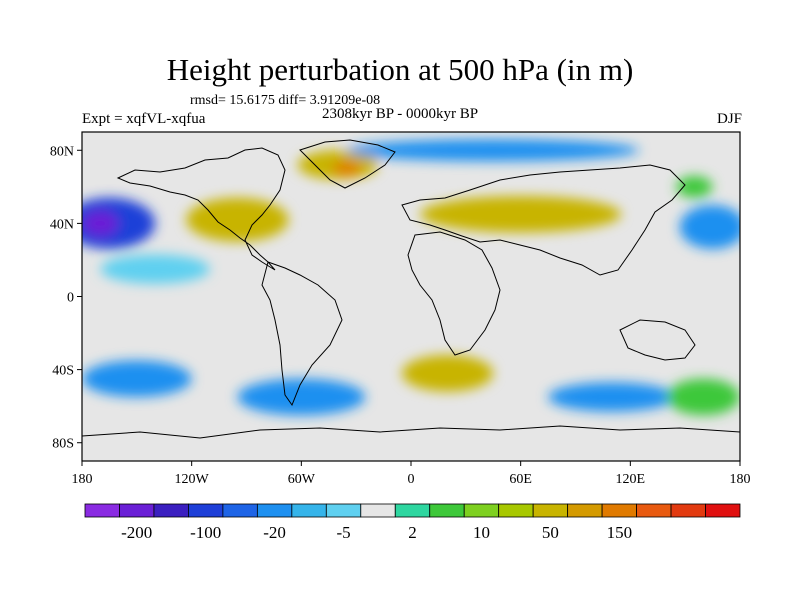  I want to click on lon-tick-label: 120W, so click(192, 479).